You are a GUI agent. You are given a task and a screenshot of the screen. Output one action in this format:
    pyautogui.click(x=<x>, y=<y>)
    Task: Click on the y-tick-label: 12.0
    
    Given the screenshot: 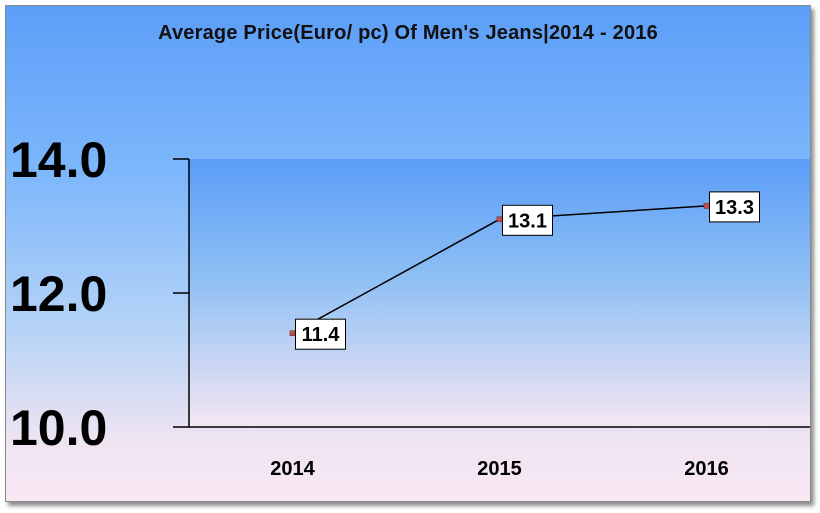 What is the action you would take?
    pyautogui.click(x=58, y=294)
    